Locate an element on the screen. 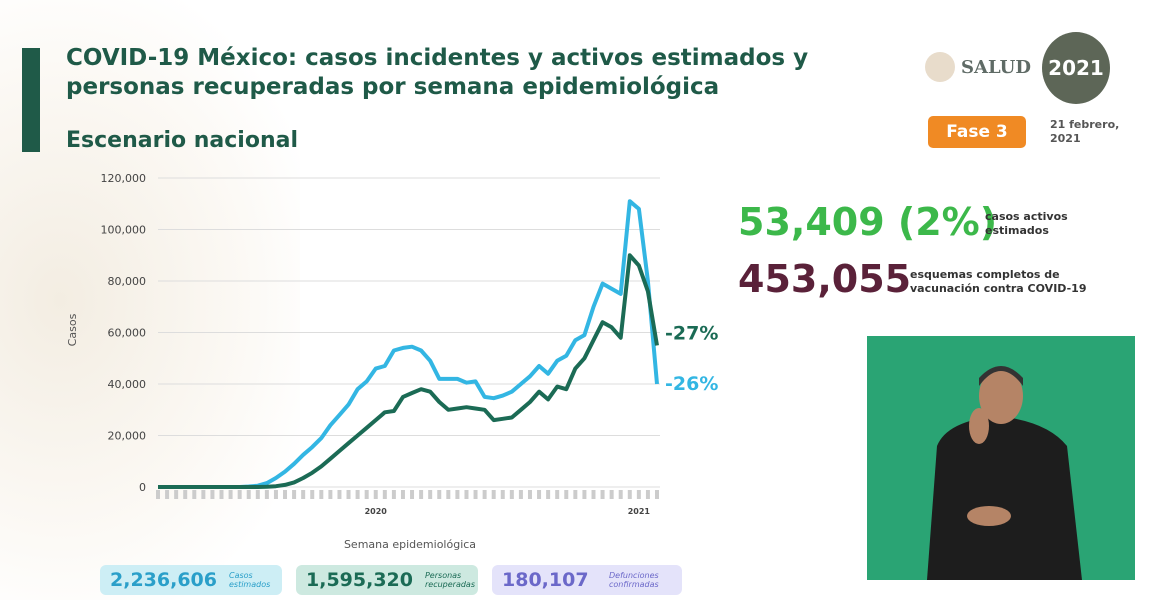 The image size is (1170, 600). salud-logo: SALUD is located at coordinates (978, 67).